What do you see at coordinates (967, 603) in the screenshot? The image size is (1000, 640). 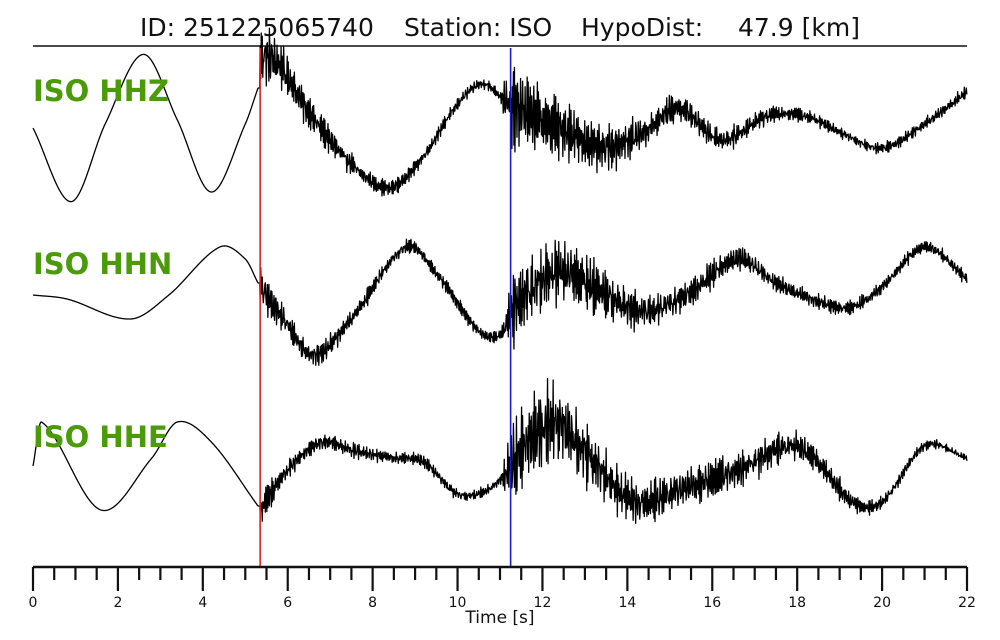 I see `x-tick-label: 22` at bounding box center [967, 603].